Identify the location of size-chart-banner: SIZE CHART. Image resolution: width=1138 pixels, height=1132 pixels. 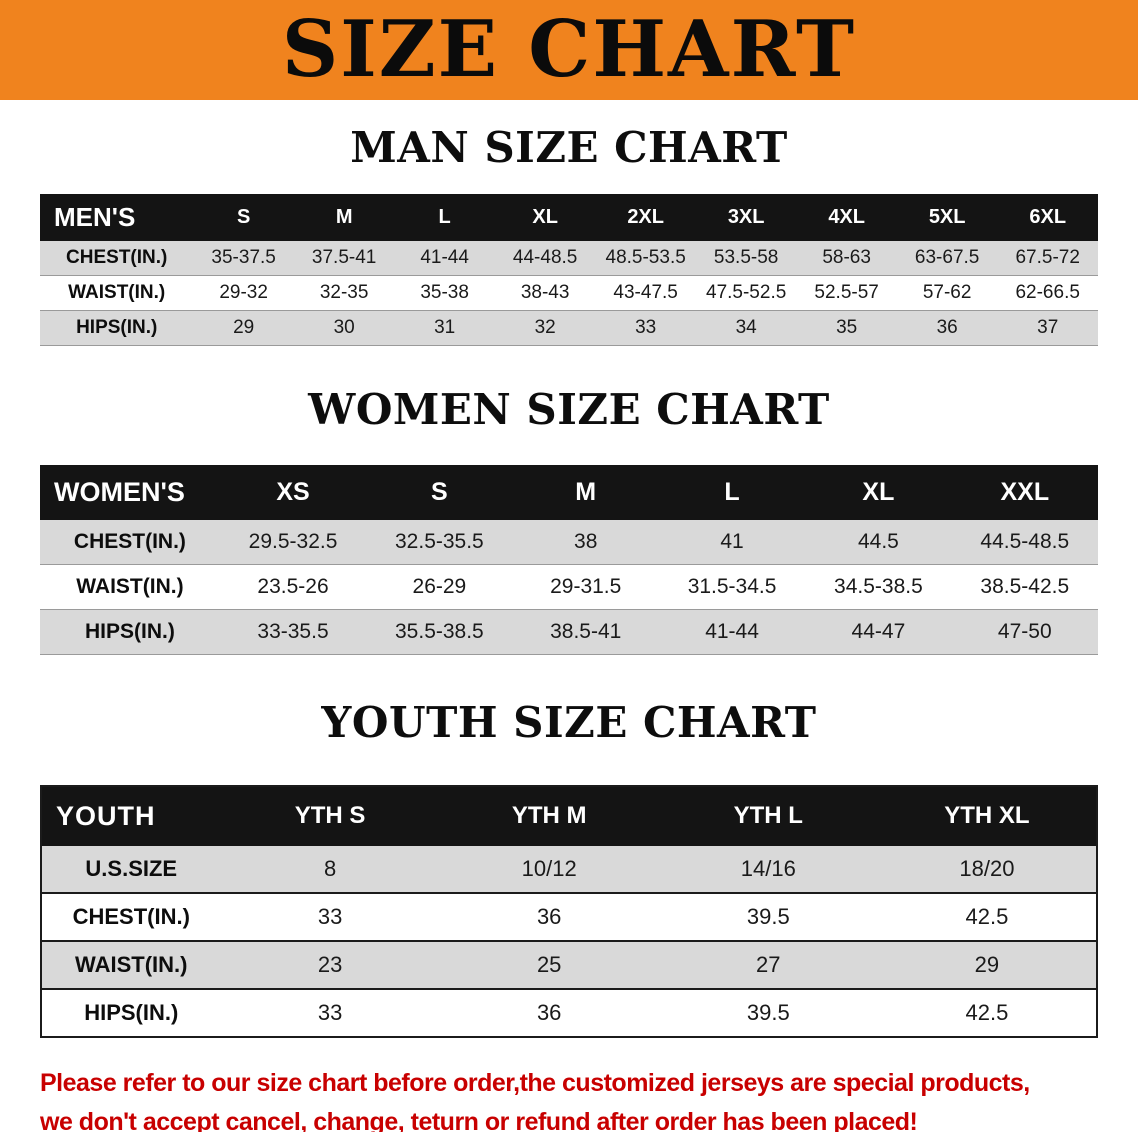
(569, 50).